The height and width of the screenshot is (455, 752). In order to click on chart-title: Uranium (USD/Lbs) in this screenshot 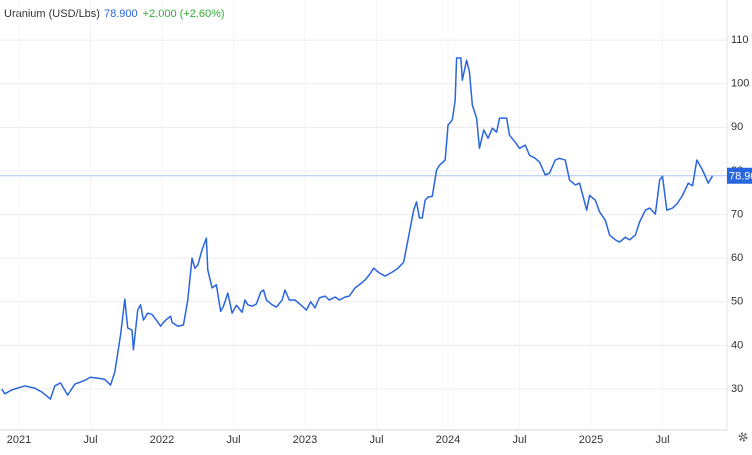, I will do `click(52, 14)`.